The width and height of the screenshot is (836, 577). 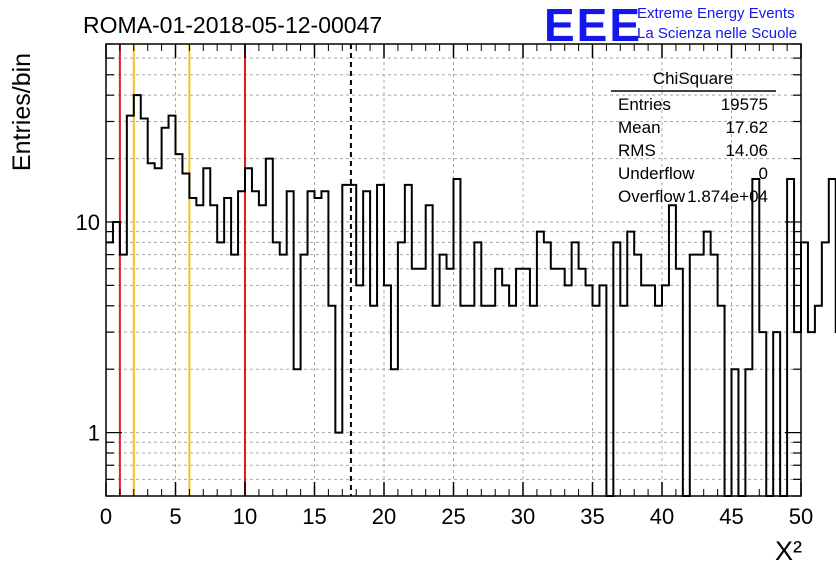 What do you see at coordinates (88, 222) in the screenshot?
I see `y-tick-label: 10` at bounding box center [88, 222].